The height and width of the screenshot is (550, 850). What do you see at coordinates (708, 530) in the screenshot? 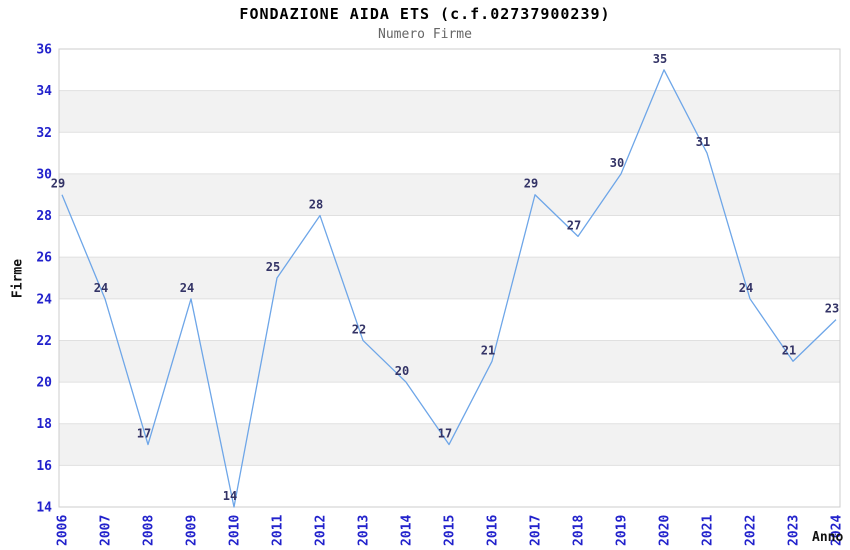
I see `x-tick-label: 2021` at bounding box center [708, 530].